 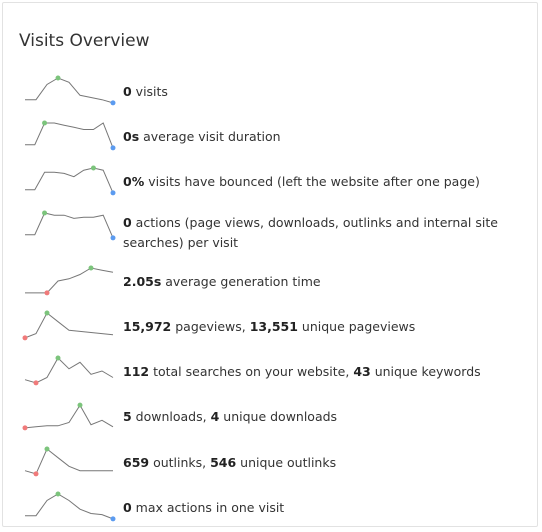 What do you see at coordinates (328, 508) in the screenshot?
I see `metric-text: 0 max actions in one visit` at bounding box center [328, 508].